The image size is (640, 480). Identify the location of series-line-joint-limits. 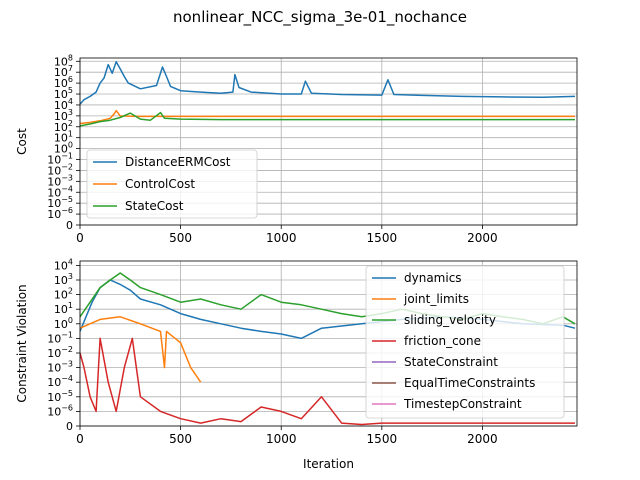
(141, 349).